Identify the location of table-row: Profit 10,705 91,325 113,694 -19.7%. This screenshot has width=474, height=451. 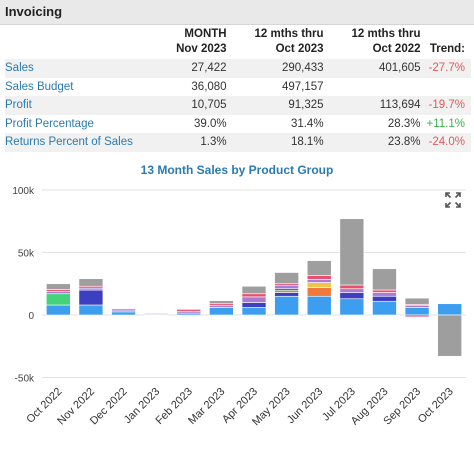
(238, 105).